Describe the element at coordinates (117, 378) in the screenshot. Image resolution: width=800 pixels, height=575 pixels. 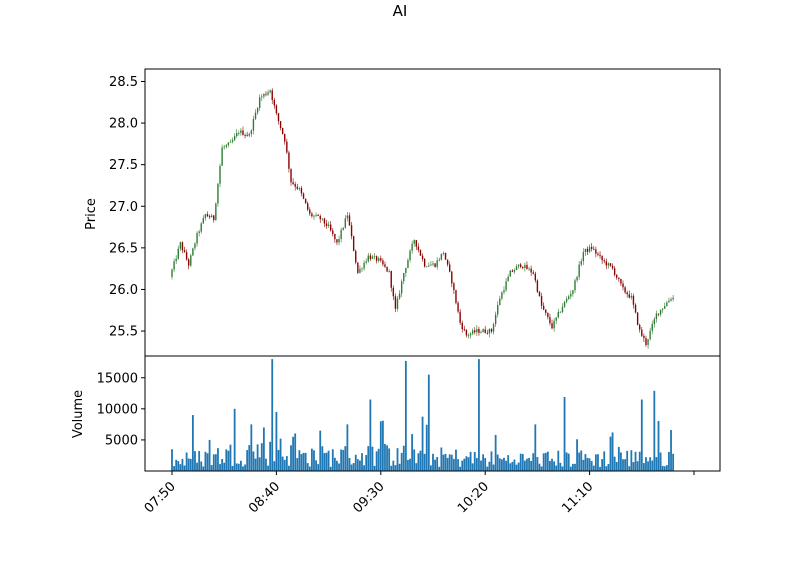
I see `volume-y-tick-label: 15000` at that location.